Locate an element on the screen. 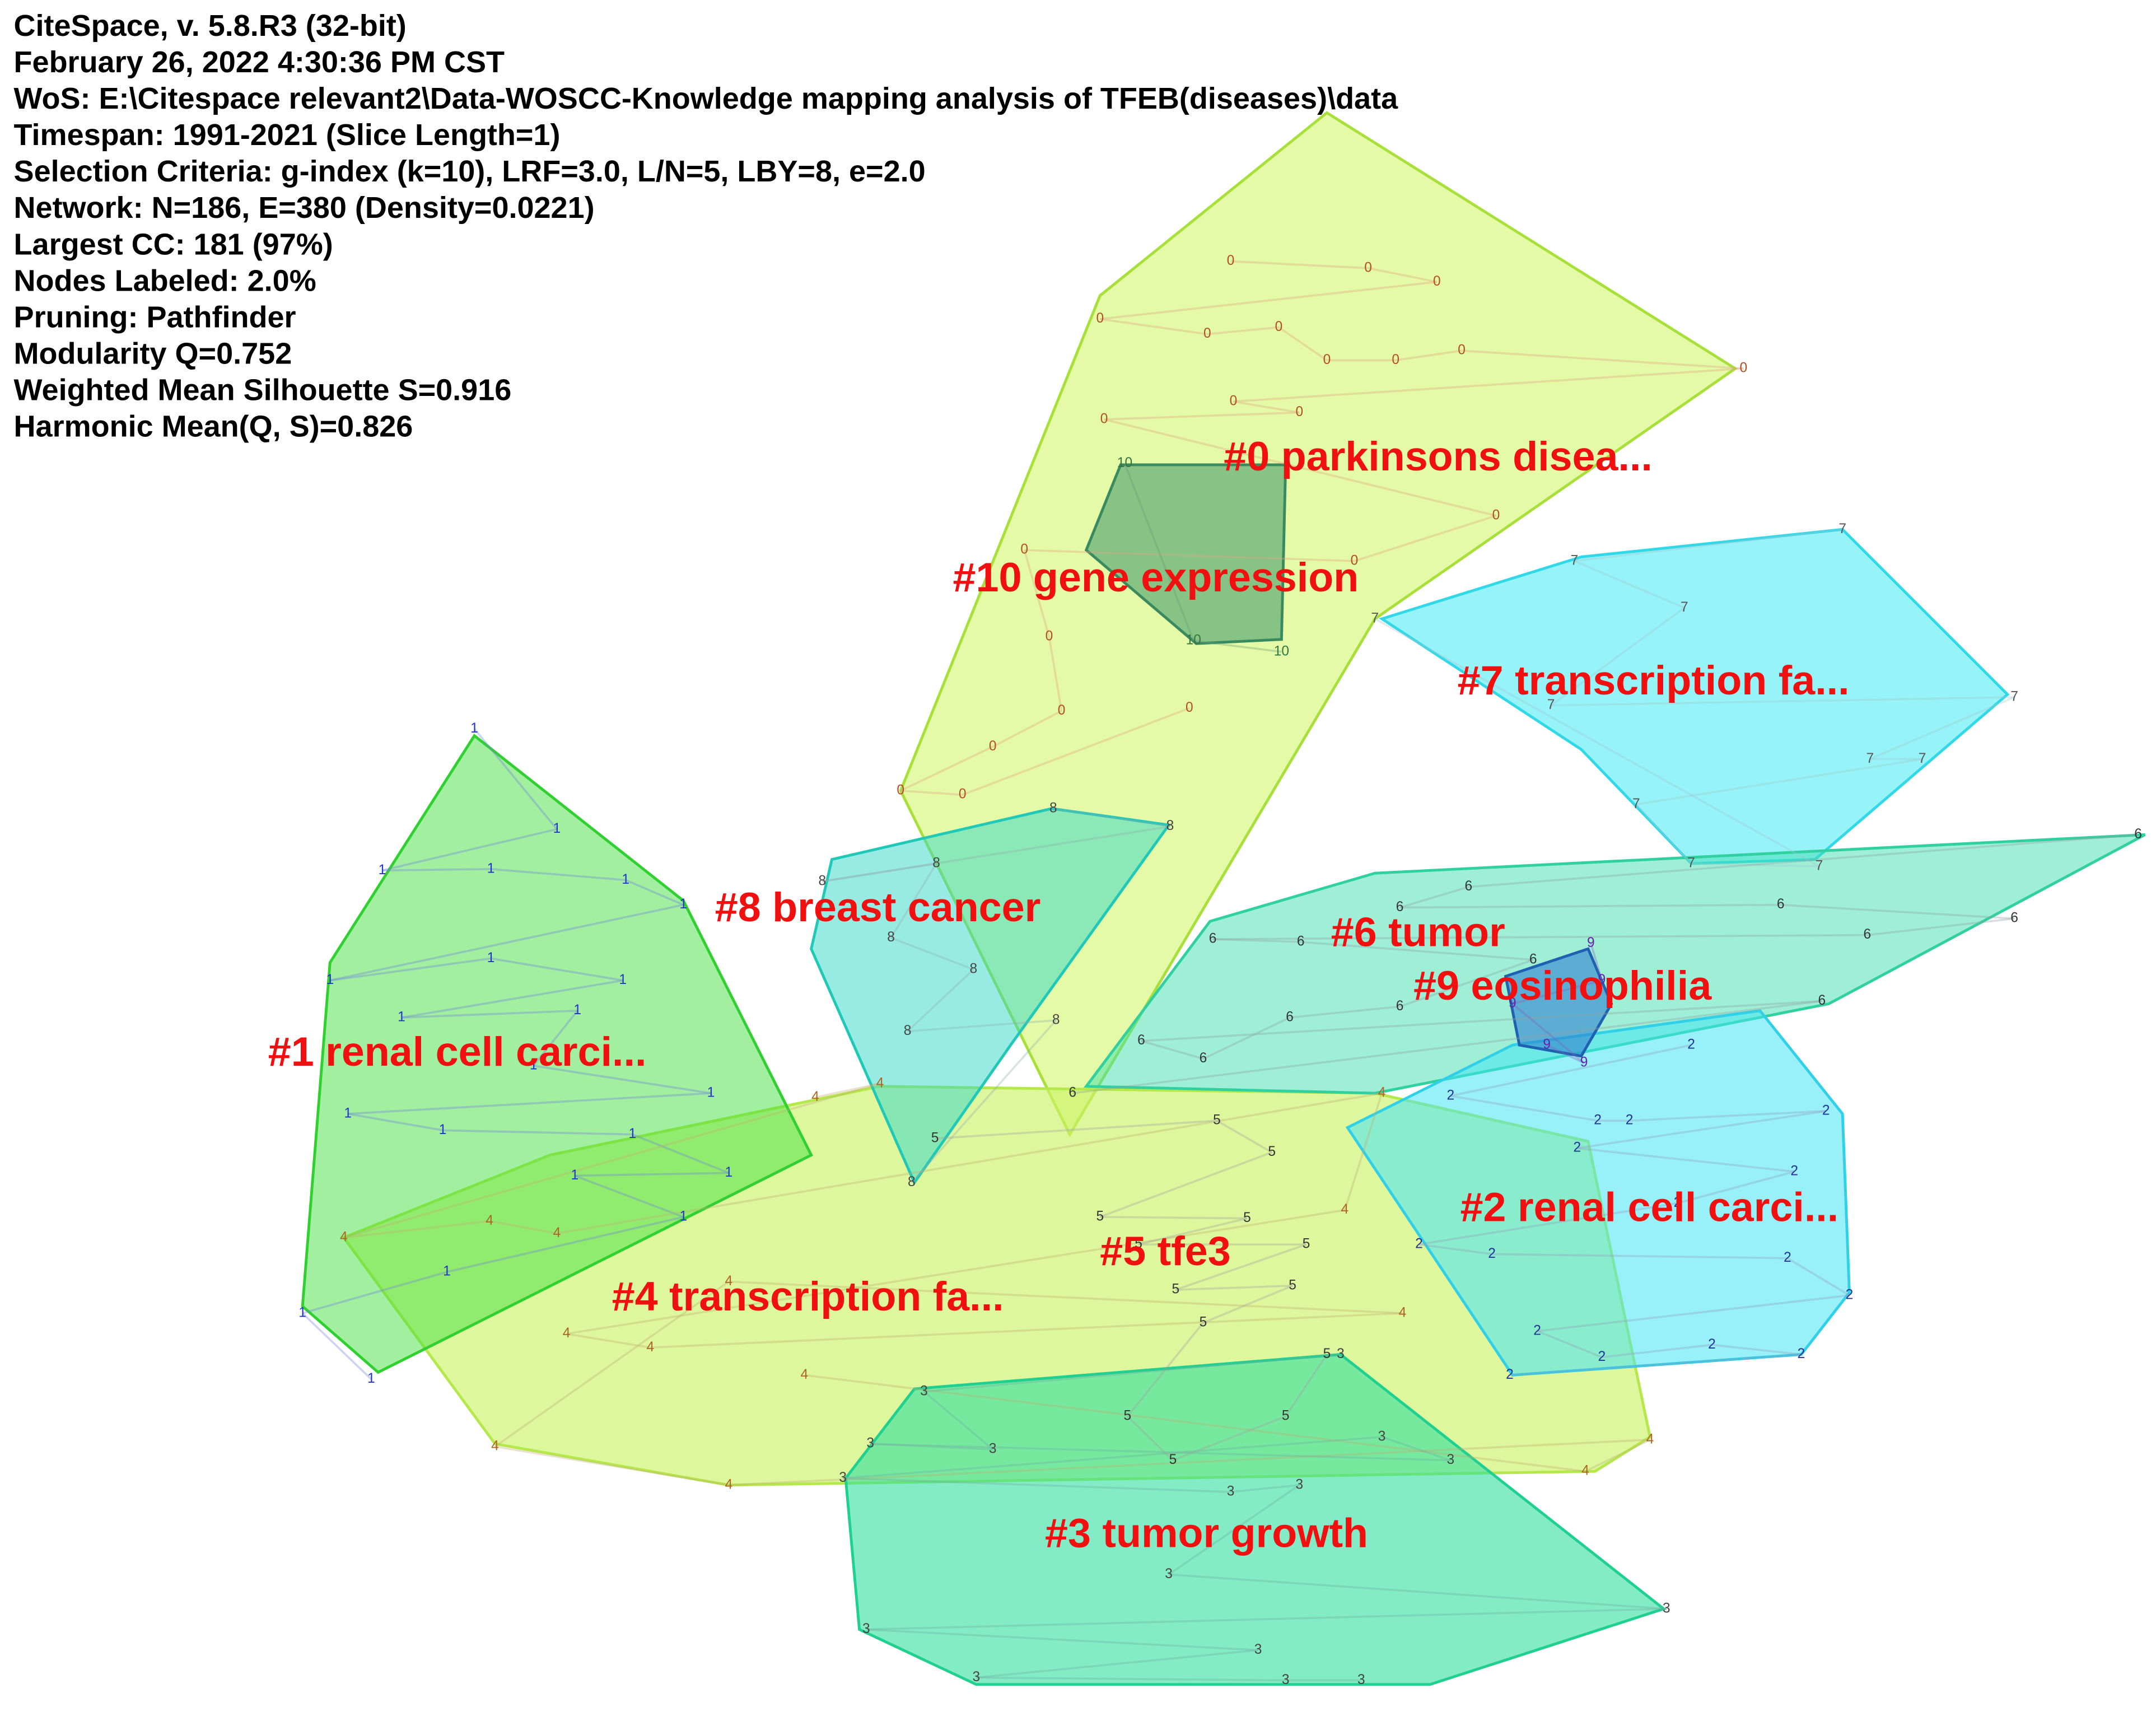  node-label: 7 is located at coordinates (1842, 529).